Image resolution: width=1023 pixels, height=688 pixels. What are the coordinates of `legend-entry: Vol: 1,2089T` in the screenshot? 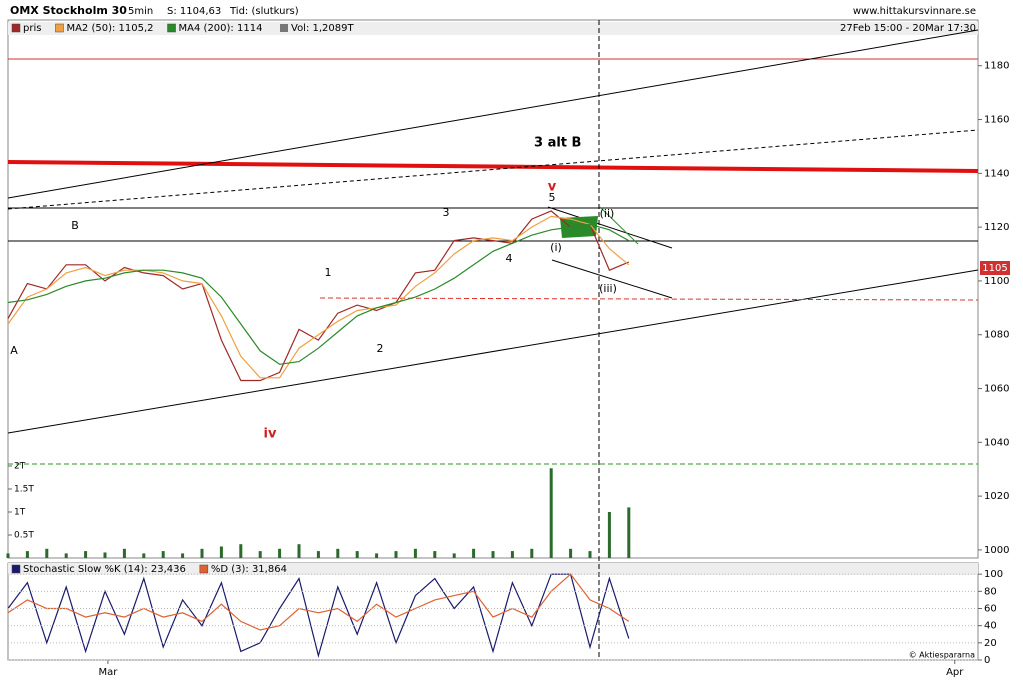 It's located at (322, 28).